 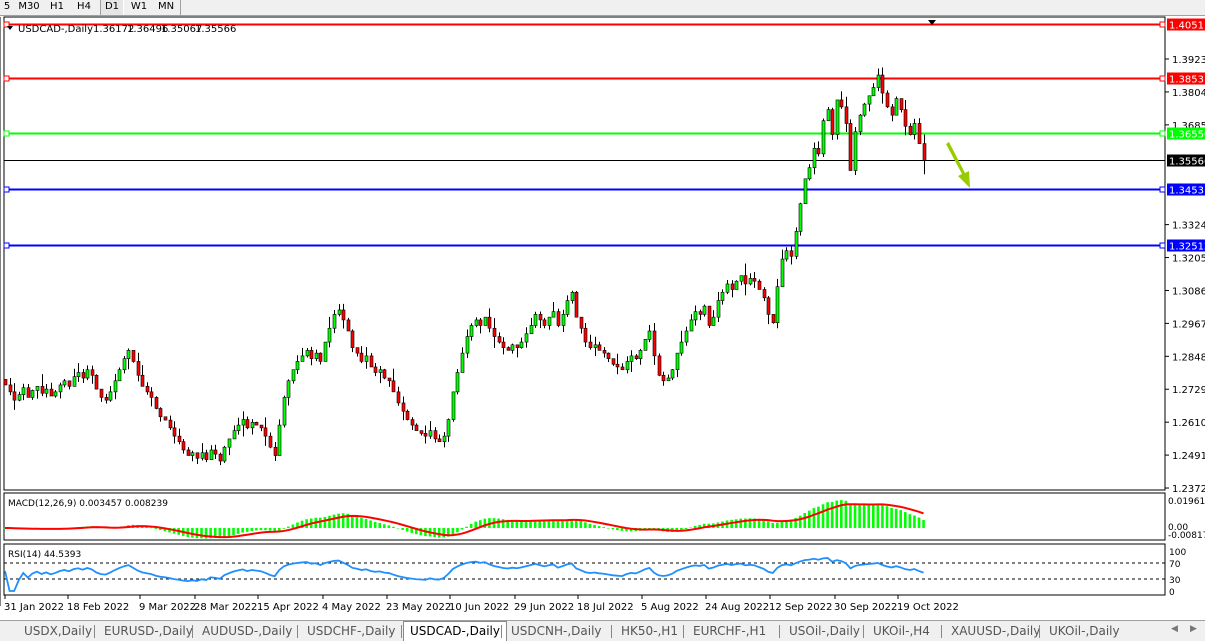 What do you see at coordinates (1193, 629) in the screenshot?
I see `tabs-scroll-right-button: ▶` at bounding box center [1193, 629].